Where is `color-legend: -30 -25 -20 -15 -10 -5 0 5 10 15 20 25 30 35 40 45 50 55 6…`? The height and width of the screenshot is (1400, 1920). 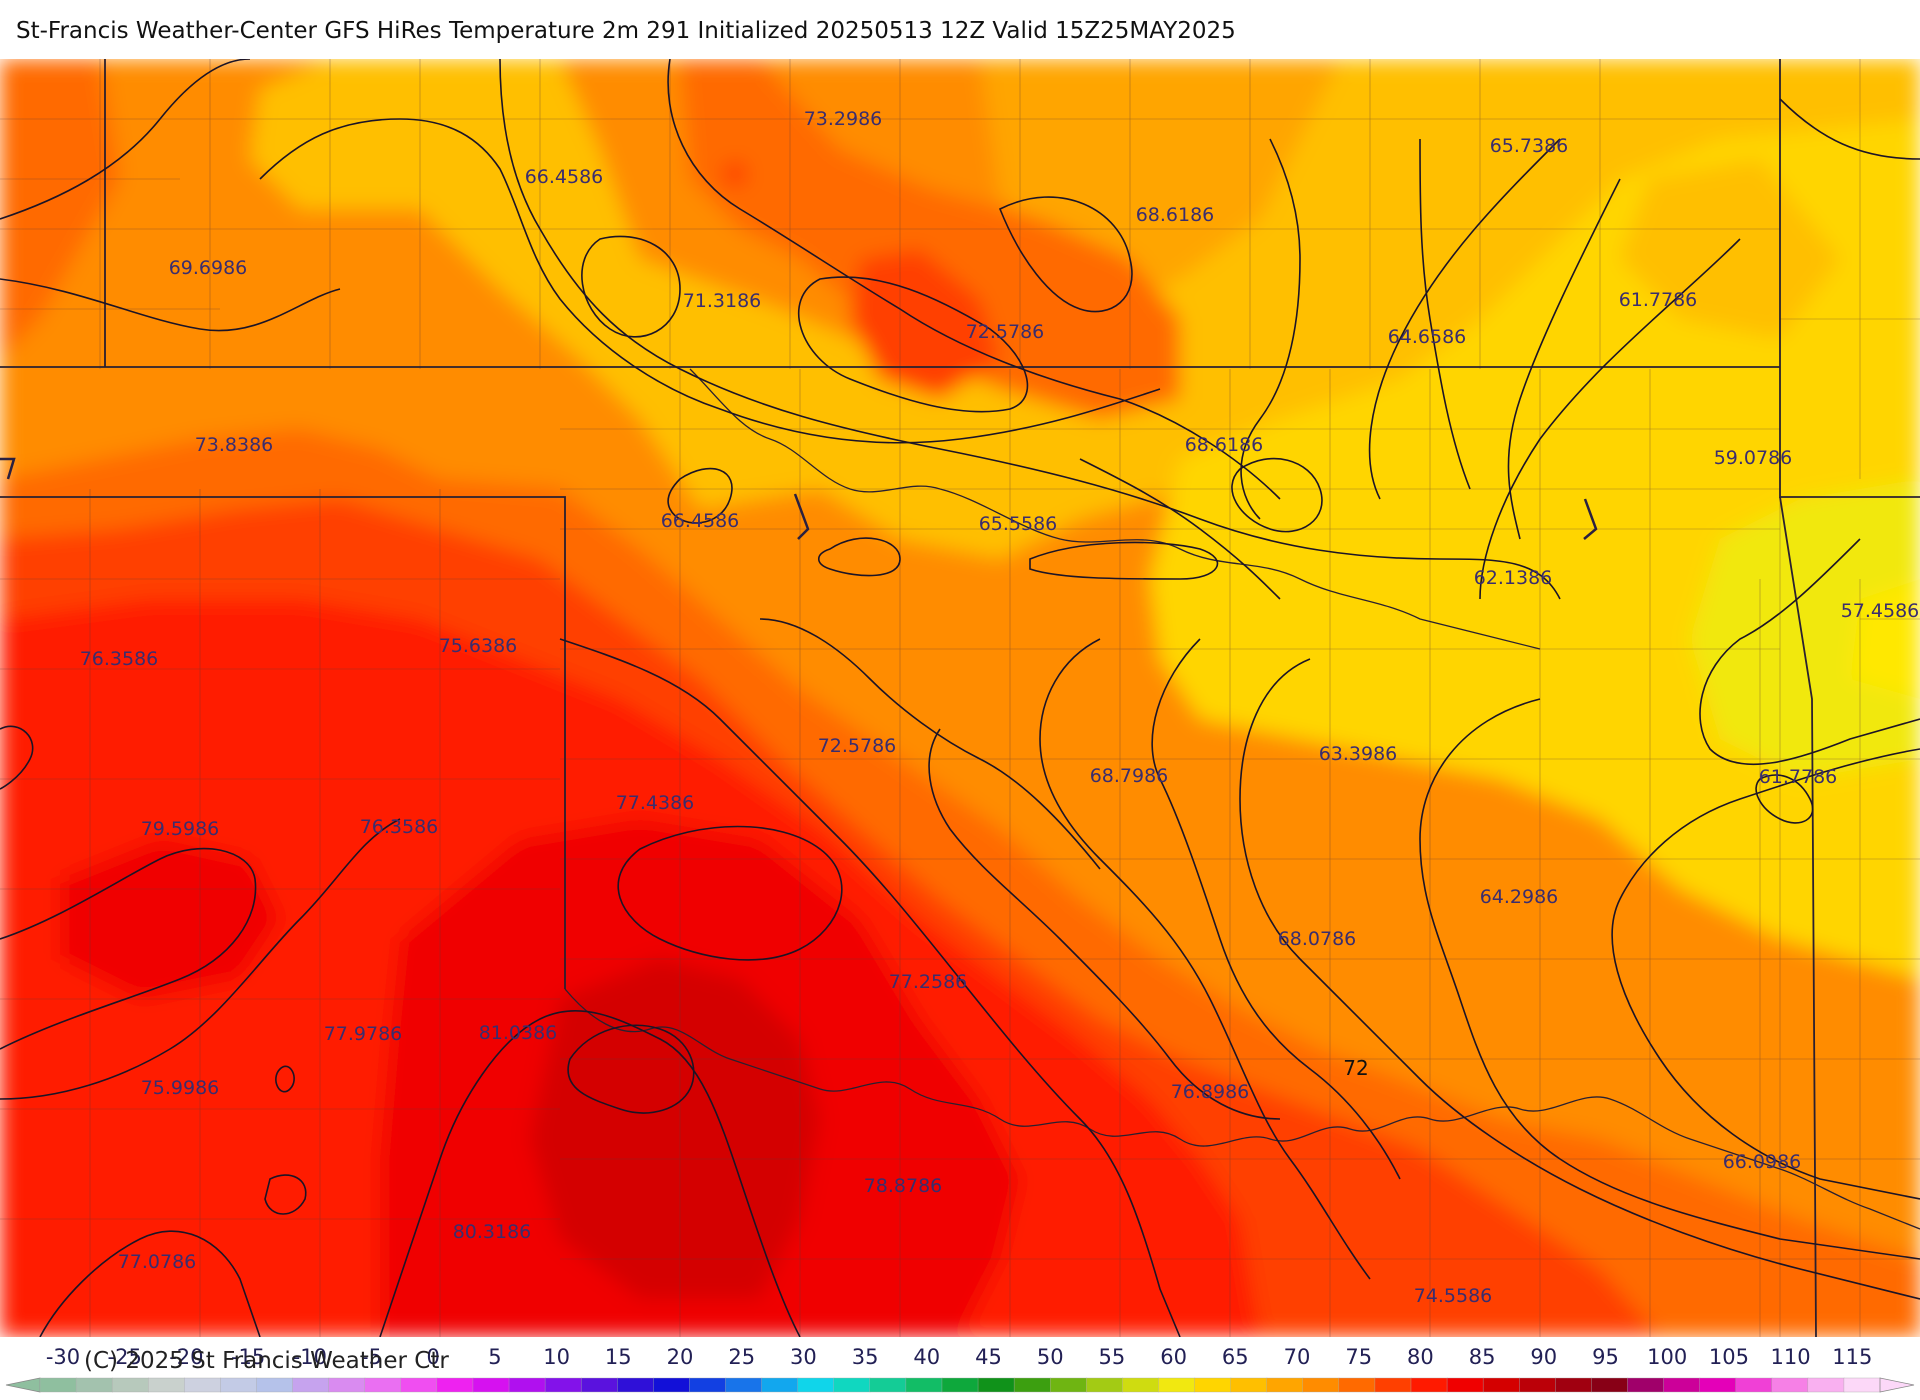
color-legend: -30 -25 -20 -15 -10 -5 0 5 10 15 20 25 30 35 40 45 50 55 6… is located at coordinates (960, 1369).